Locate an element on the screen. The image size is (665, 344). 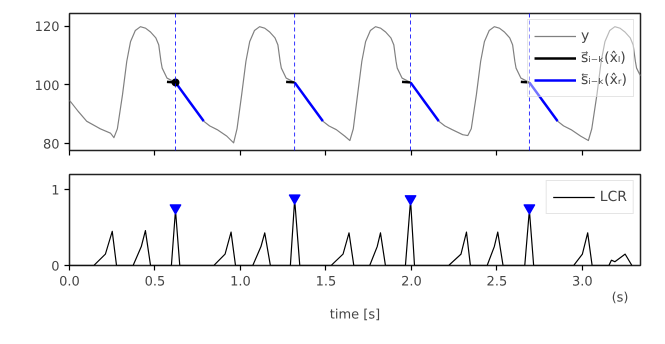
x-tick-label: 1.5 is located at coordinates (326, 282).